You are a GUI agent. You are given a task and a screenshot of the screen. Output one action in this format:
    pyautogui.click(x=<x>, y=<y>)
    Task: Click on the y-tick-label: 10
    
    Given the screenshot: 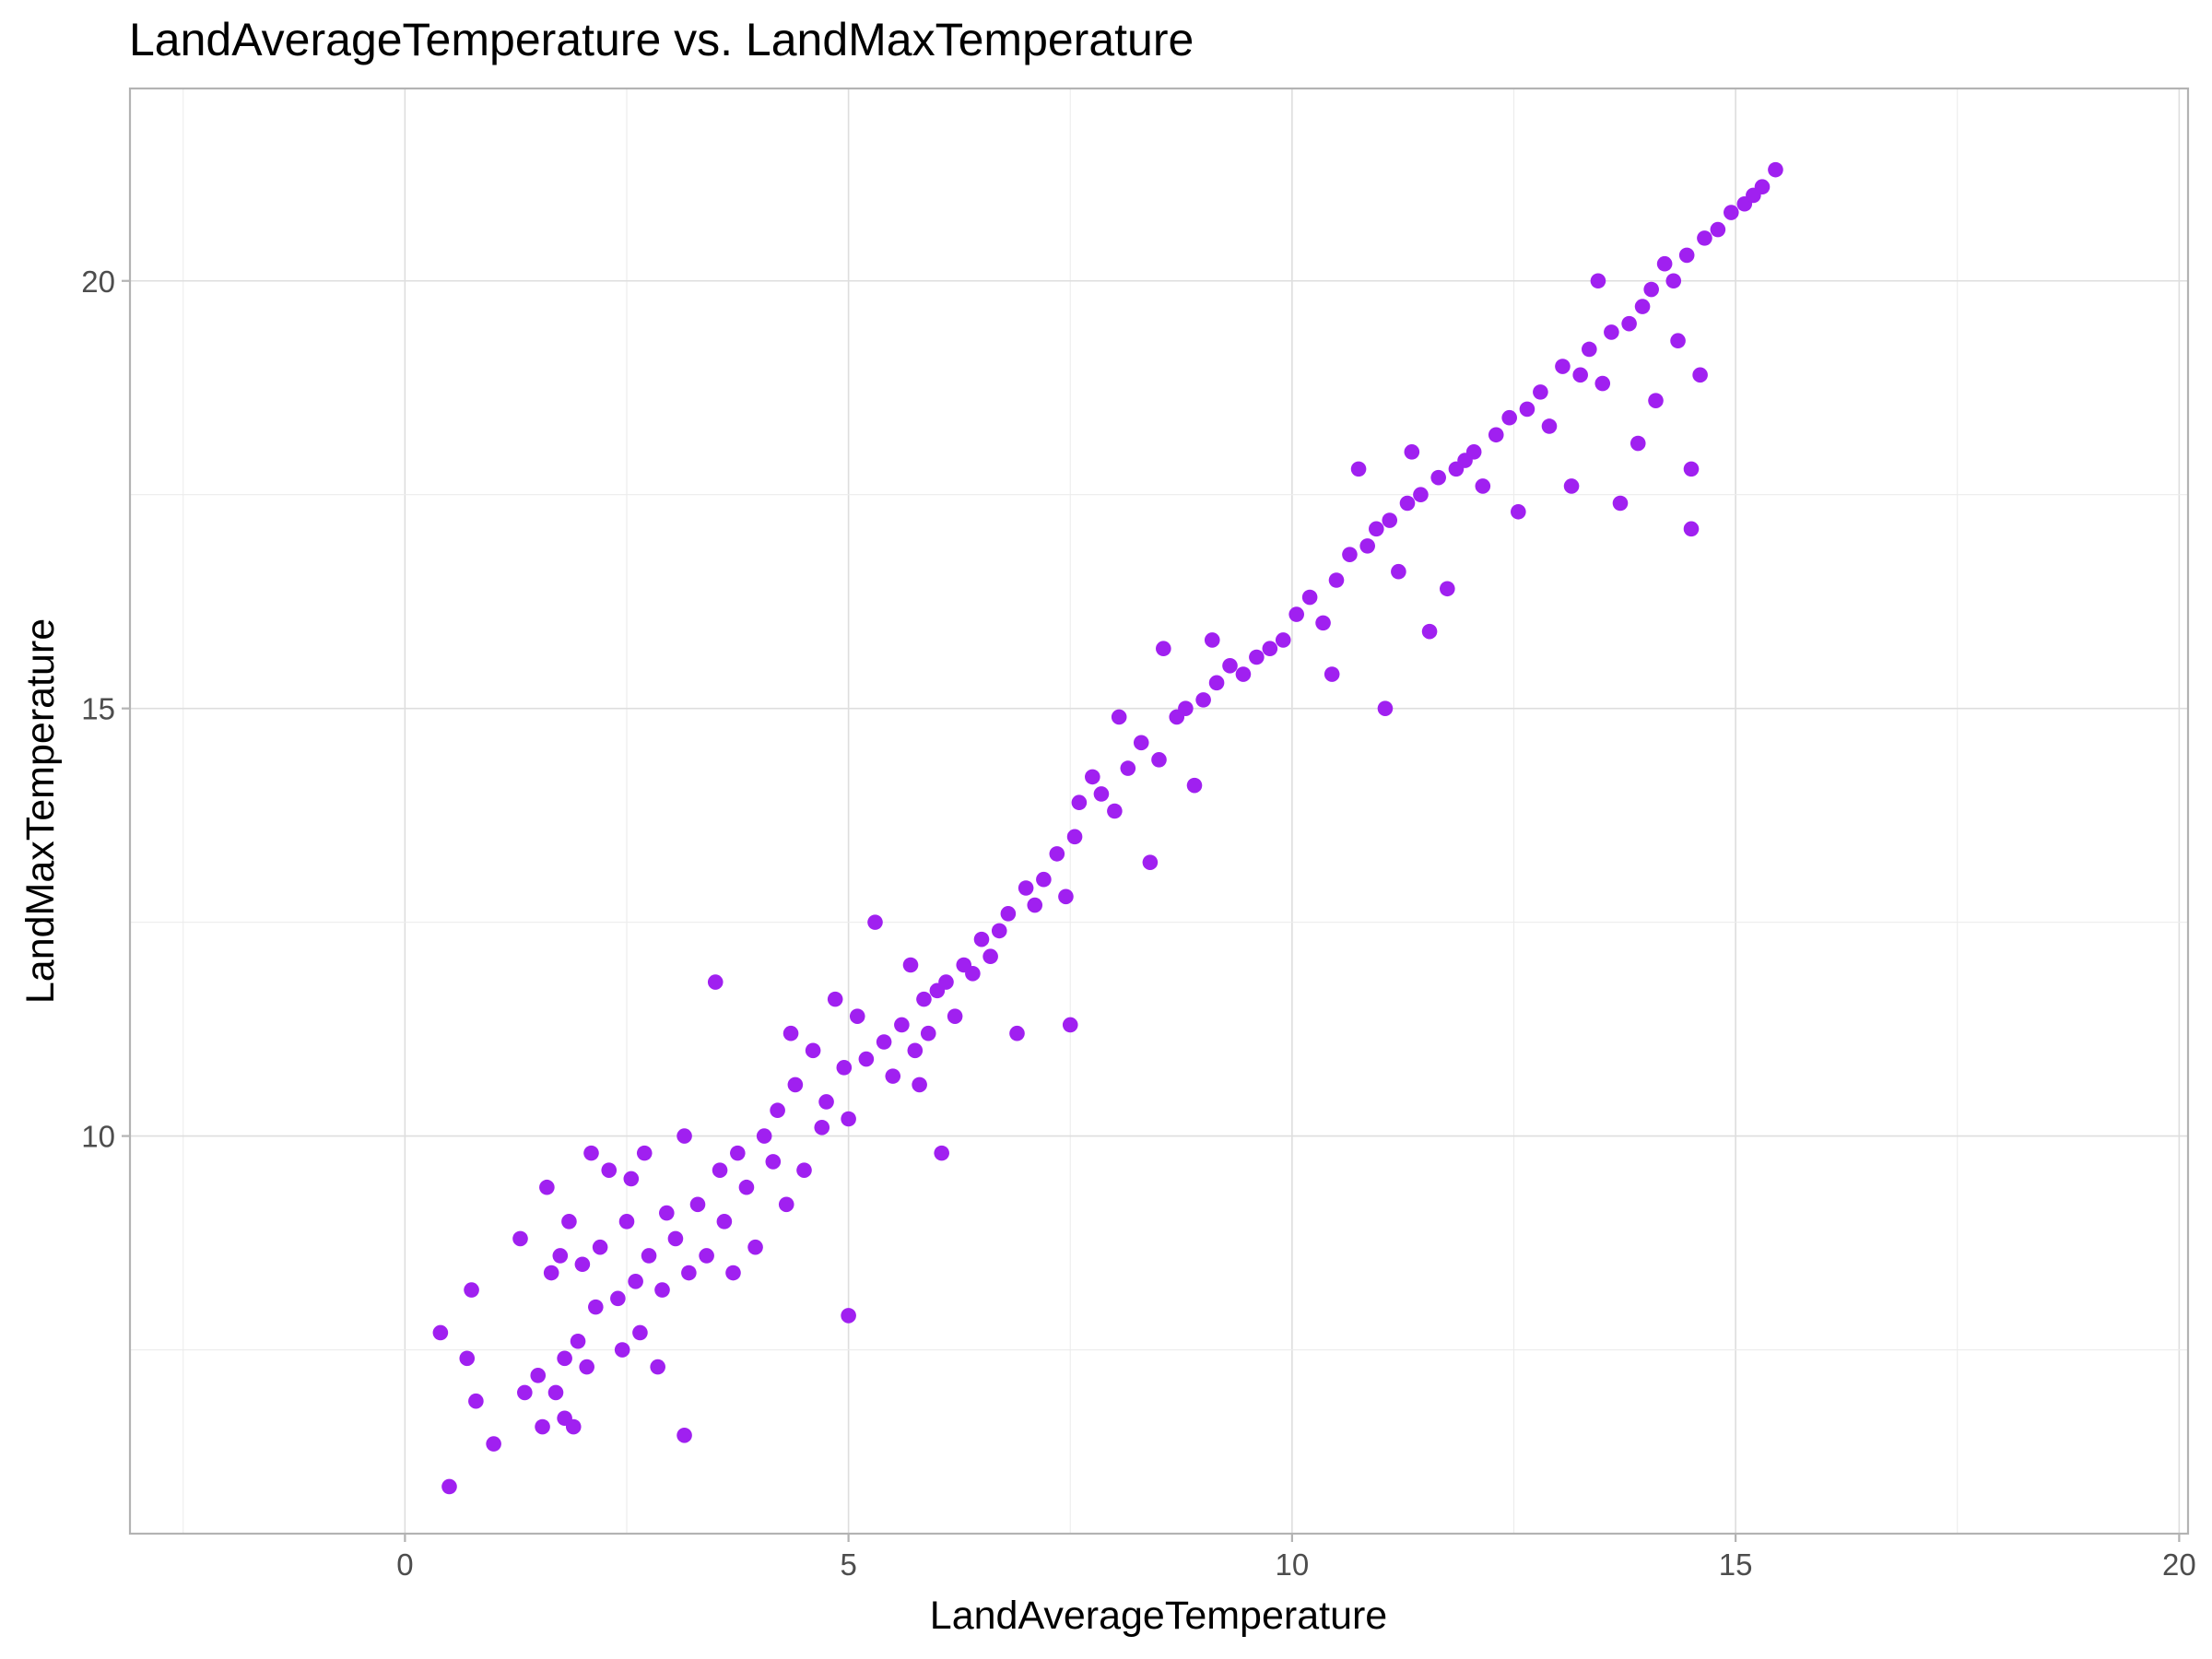 What is the action you would take?
    pyautogui.click(x=98, y=1137)
    